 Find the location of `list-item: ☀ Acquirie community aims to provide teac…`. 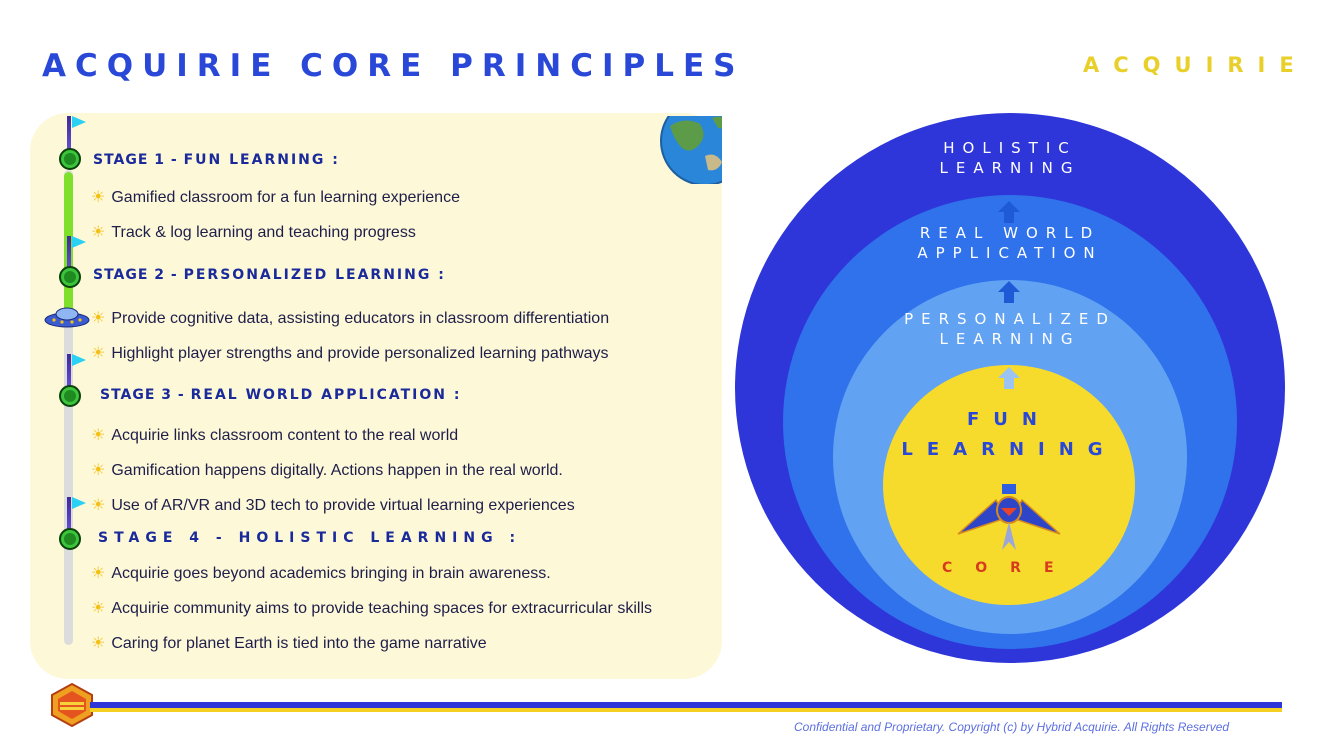

list-item: ☀ Acquirie community aims to provide teac… is located at coordinates (371, 608).